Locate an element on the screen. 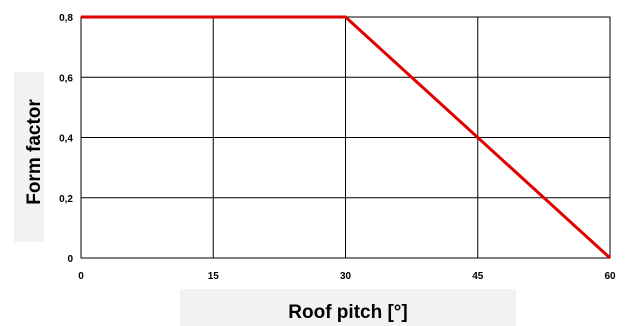  y-tick-label: 0,8 is located at coordinates (66, 18).